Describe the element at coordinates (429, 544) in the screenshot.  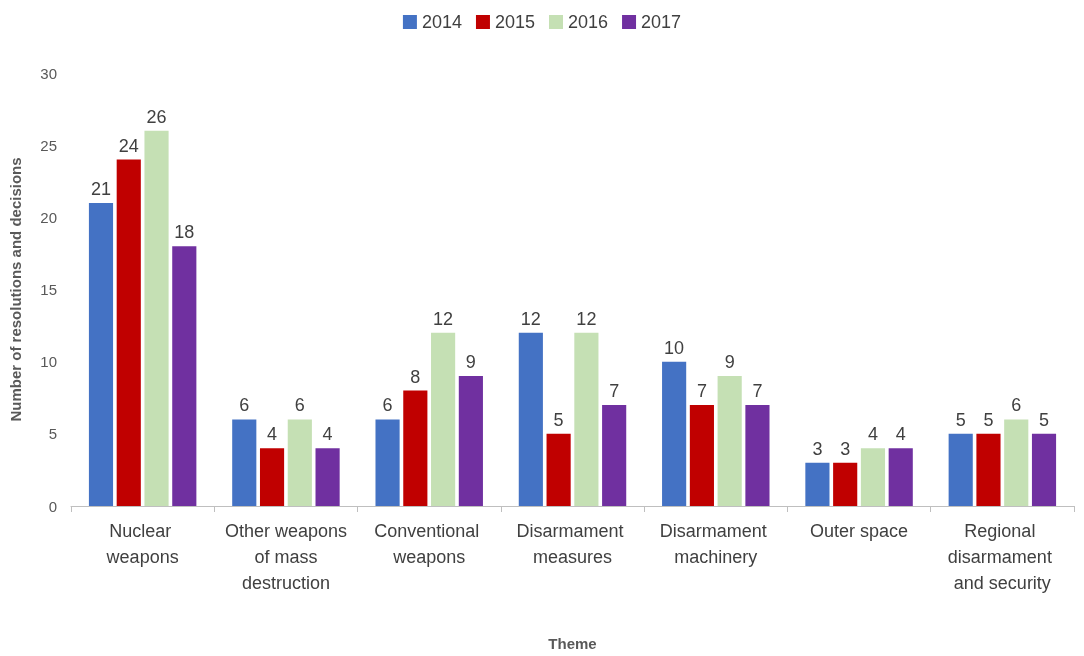
I see `x-tick-label: Conventional weapons` at that location.